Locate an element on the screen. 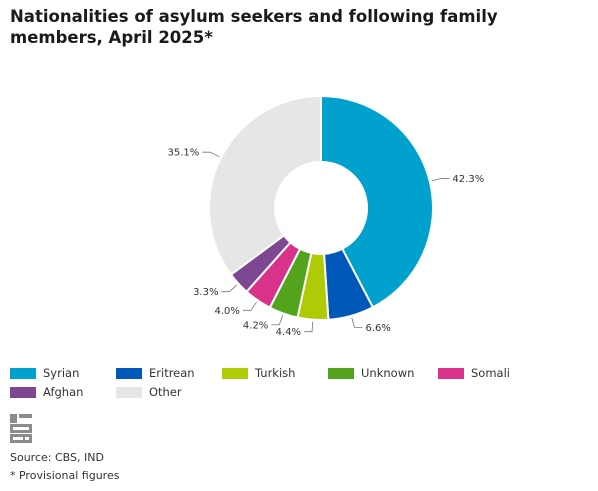 The width and height of the screenshot is (598, 491). legend-label: Turkish is located at coordinates (275, 373).